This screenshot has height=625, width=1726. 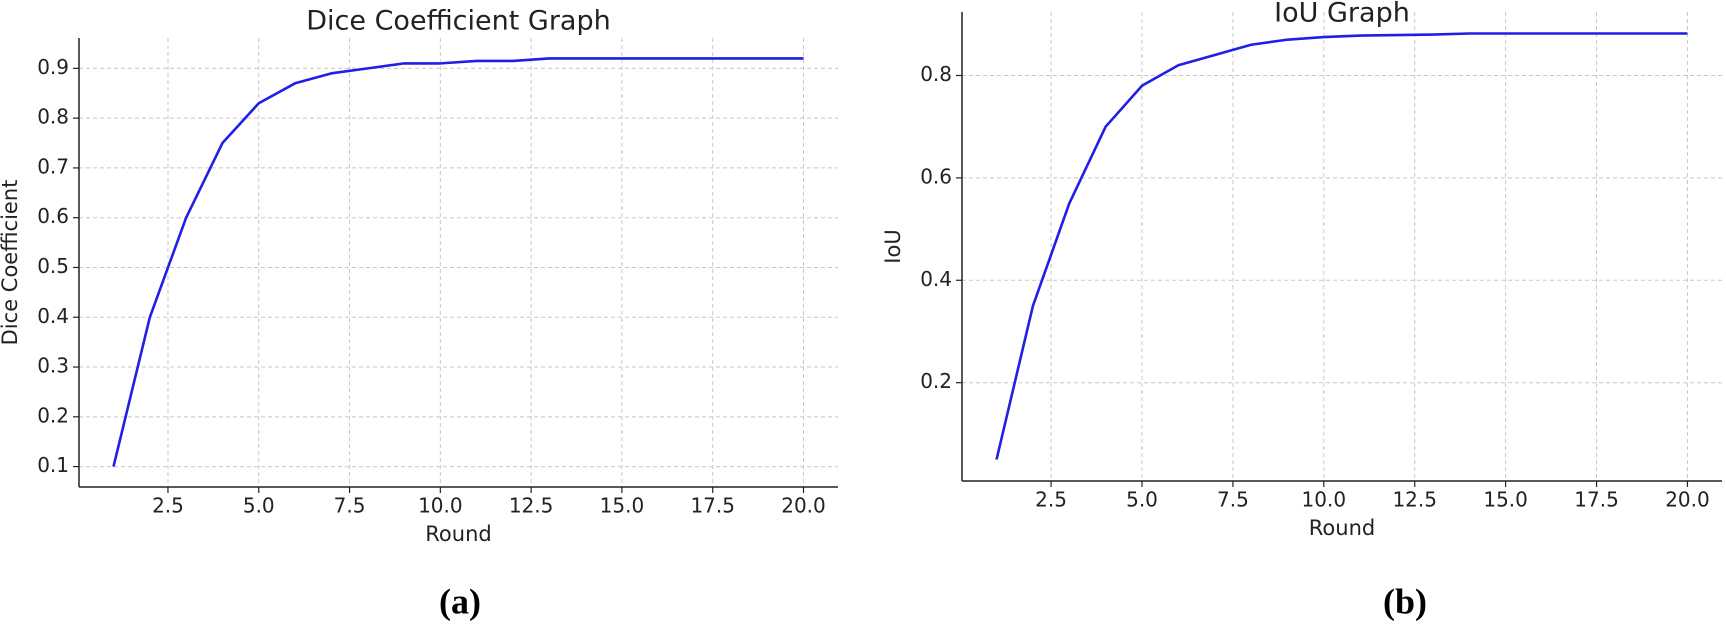 I want to click on chart-title: IoU Graph, so click(x=1342, y=14).